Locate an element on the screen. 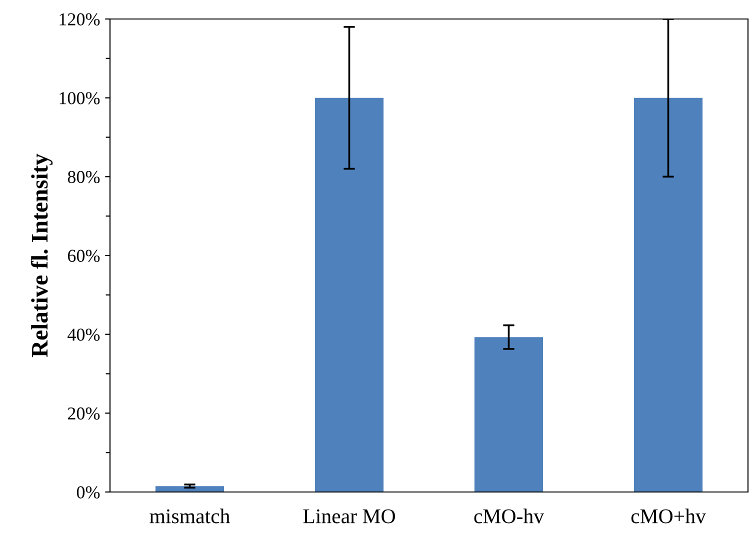 The height and width of the screenshot is (538, 749). x-tick-label: Linear MO is located at coordinates (349, 516).